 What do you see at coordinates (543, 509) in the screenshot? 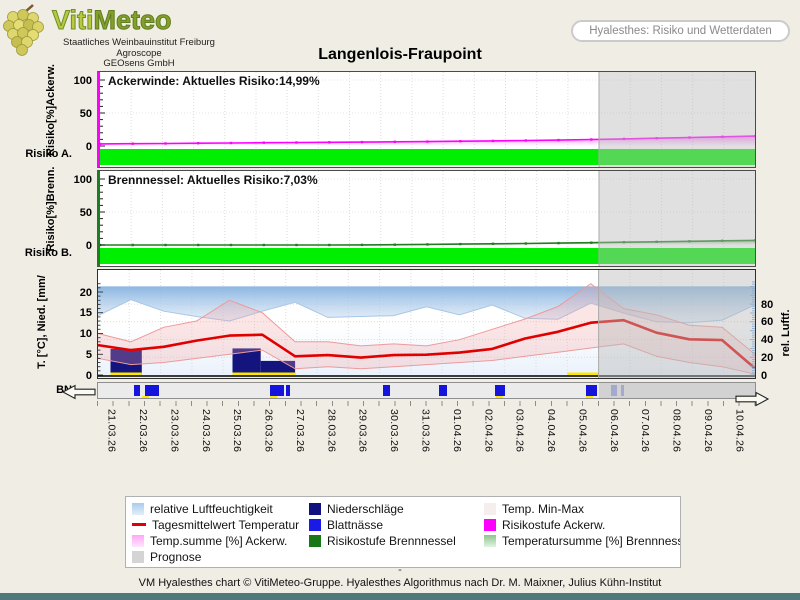
I see `legend-label: Temp. Min-Max` at bounding box center [543, 509].